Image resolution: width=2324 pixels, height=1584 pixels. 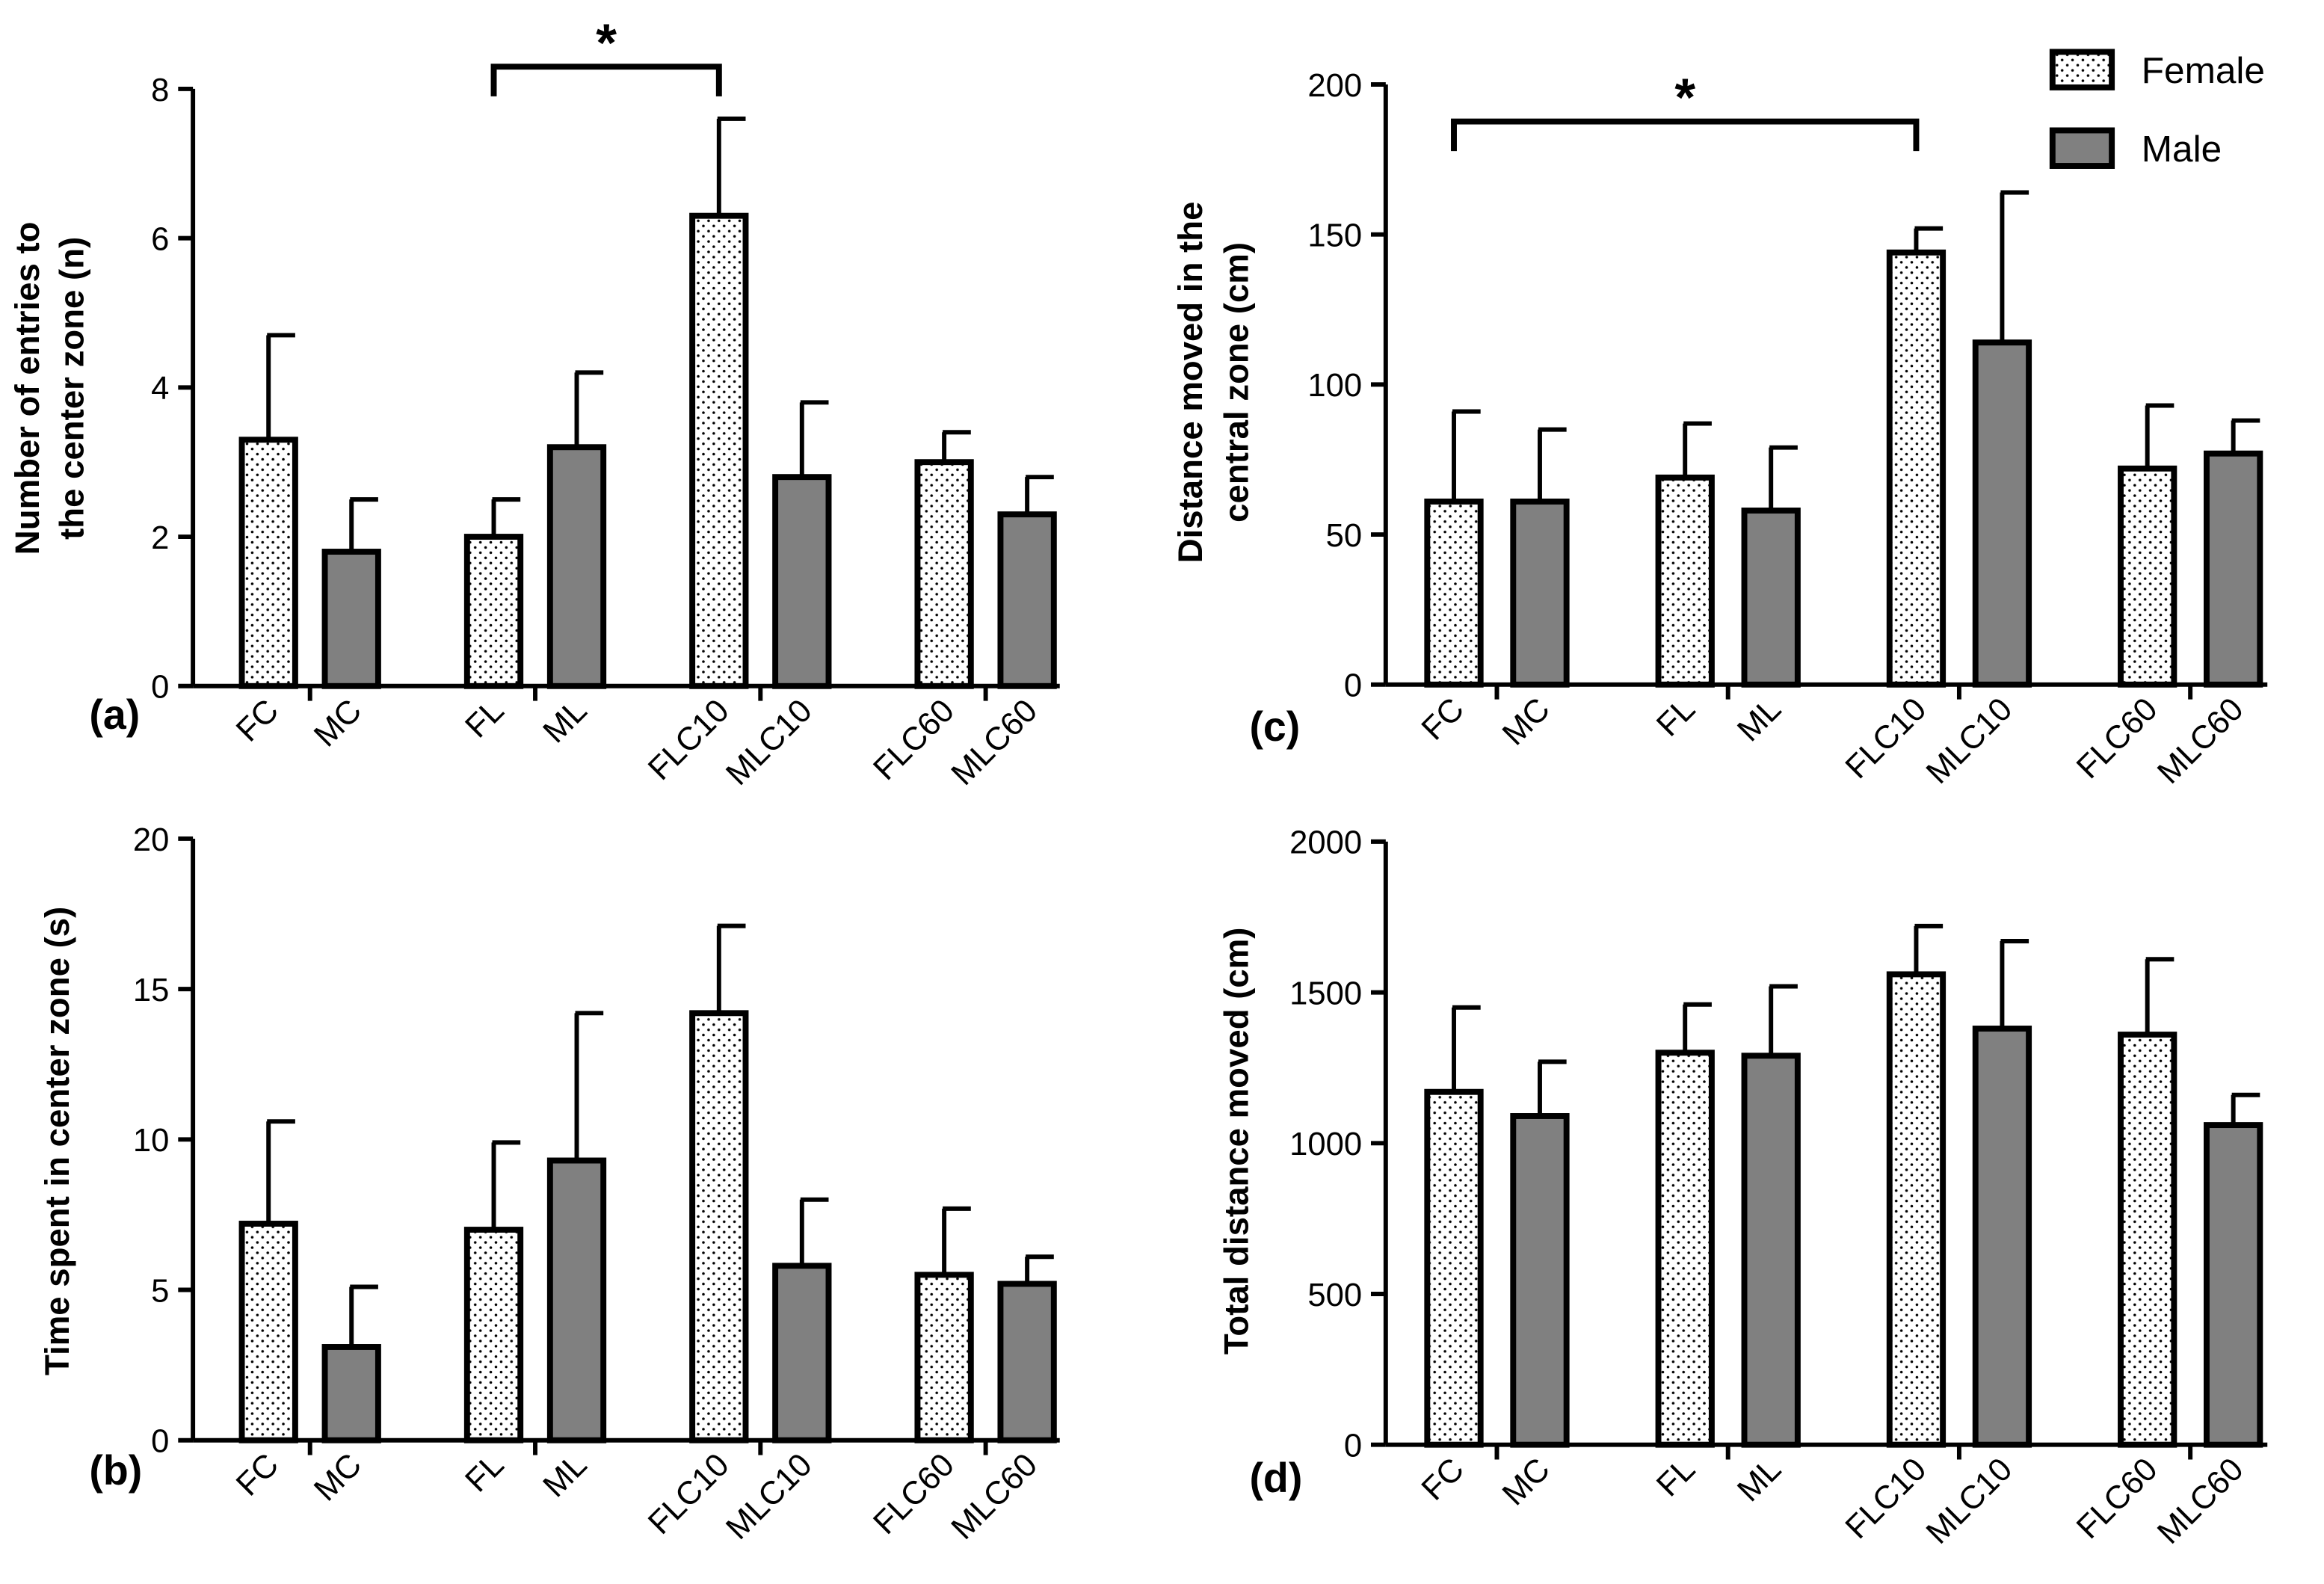 I want to click on y-axis-label: Distance moved in the, so click(x=1190, y=383).